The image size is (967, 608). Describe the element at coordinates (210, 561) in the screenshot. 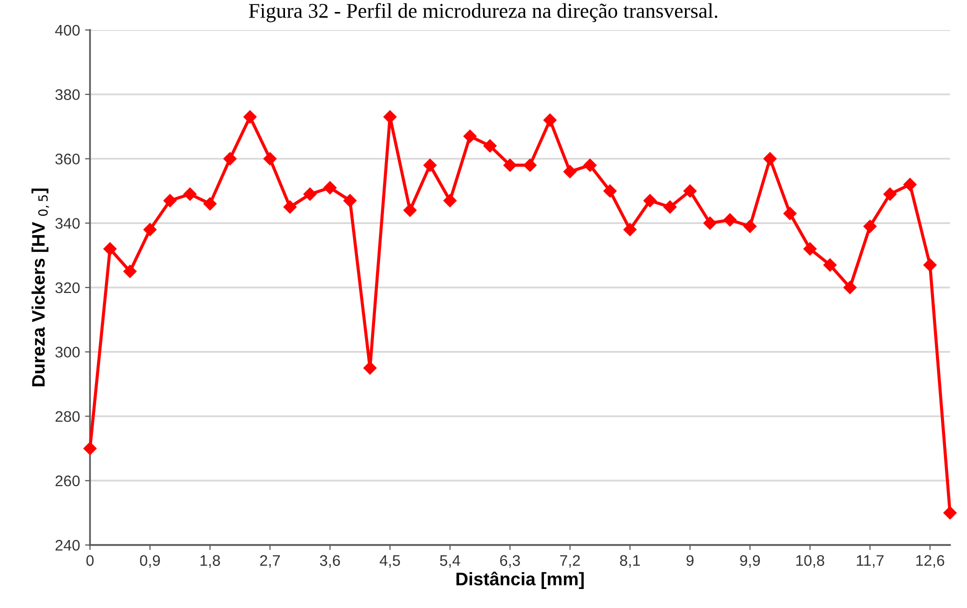

I see `x-tick-label: 1,8` at that location.